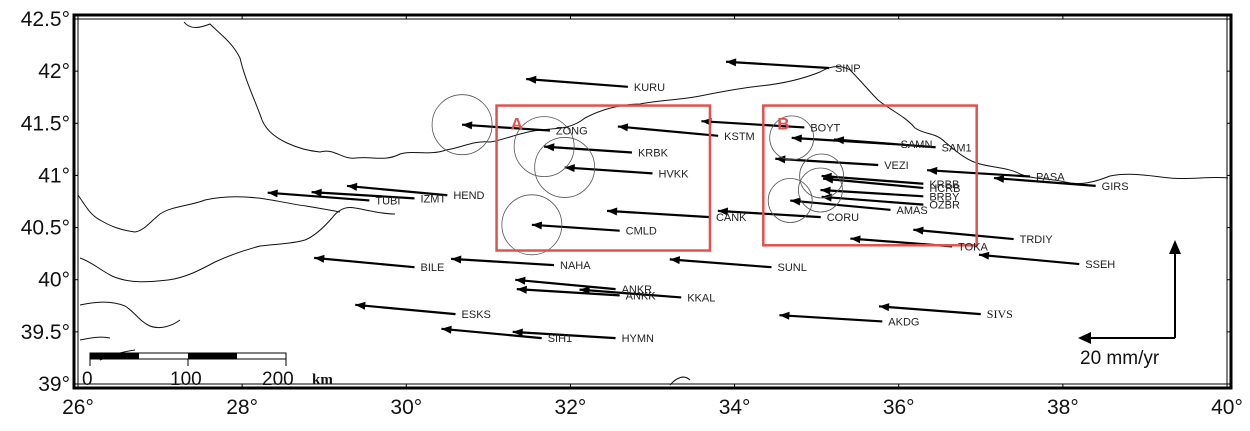  Describe the element at coordinates (649, 88) in the screenshot. I see `station-label: KURU` at that location.